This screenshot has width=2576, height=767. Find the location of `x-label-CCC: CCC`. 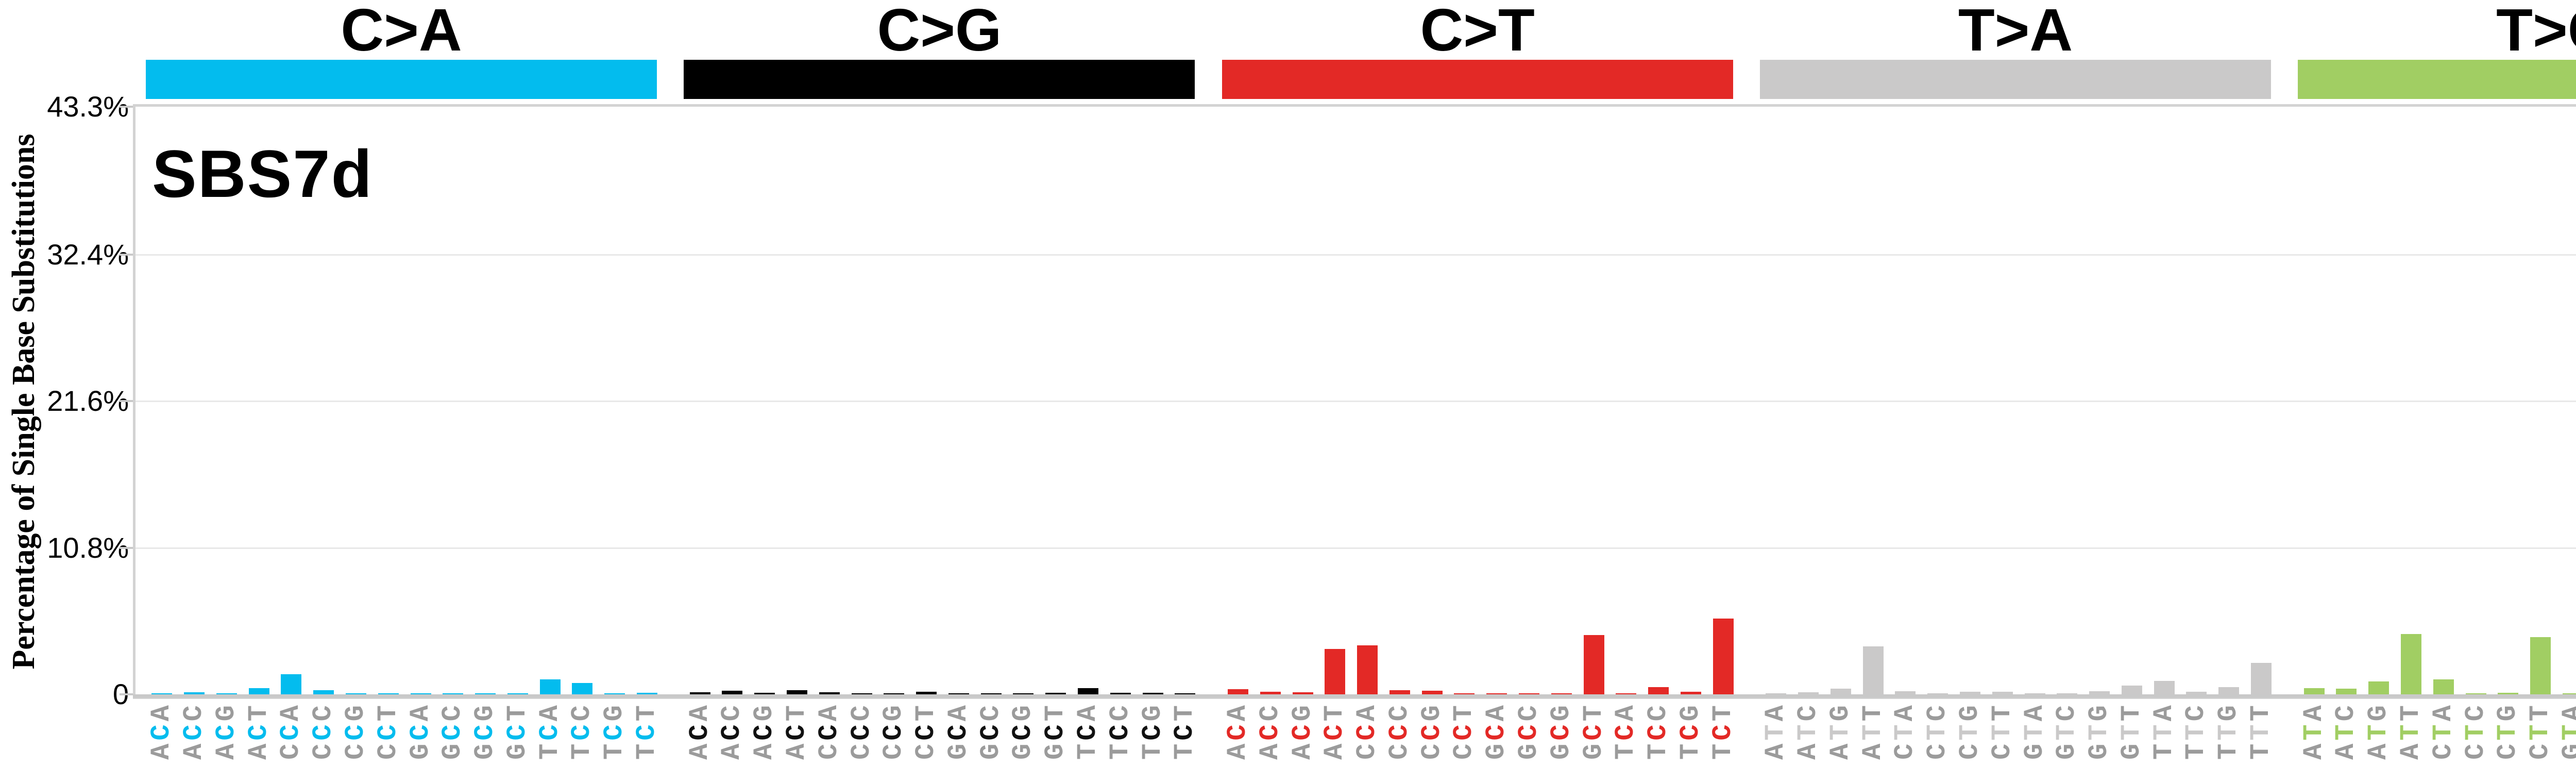

x-label-CCC: CCC is located at coordinates (861, 729).